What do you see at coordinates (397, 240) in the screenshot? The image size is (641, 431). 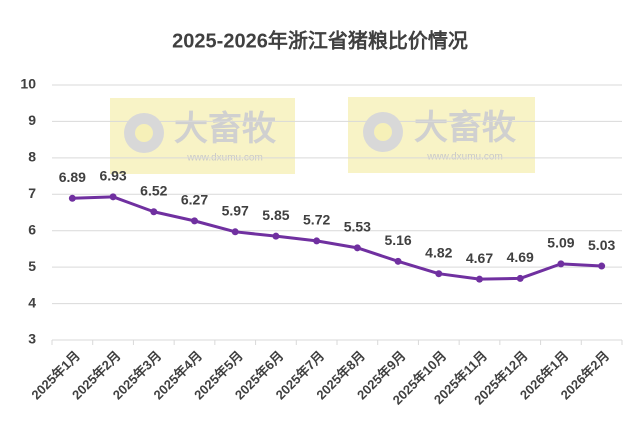 I see `data-label: 5.16` at bounding box center [397, 240].